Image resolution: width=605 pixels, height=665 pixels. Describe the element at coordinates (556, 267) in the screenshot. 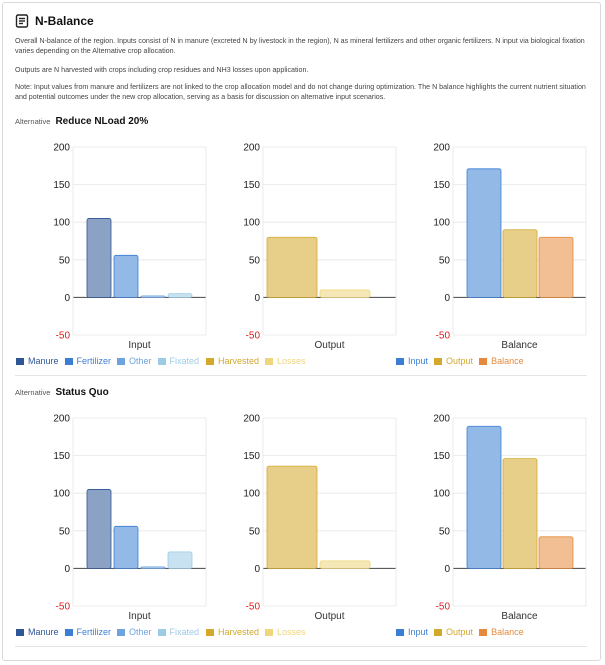

I see `bar-balance` at that location.